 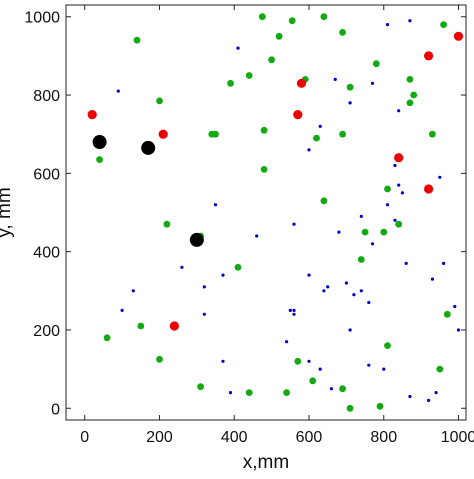 What do you see at coordinates (46, 174) in the screenshot?
I see `y-tick-label: 600` at bounding box center [46, 174].